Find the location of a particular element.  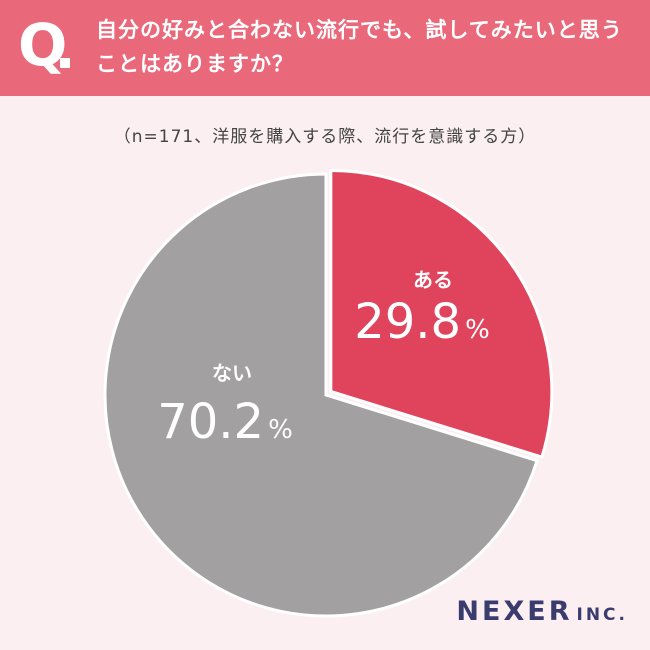

slice-value-1: 29.8% is located at coordinates (422, 322).